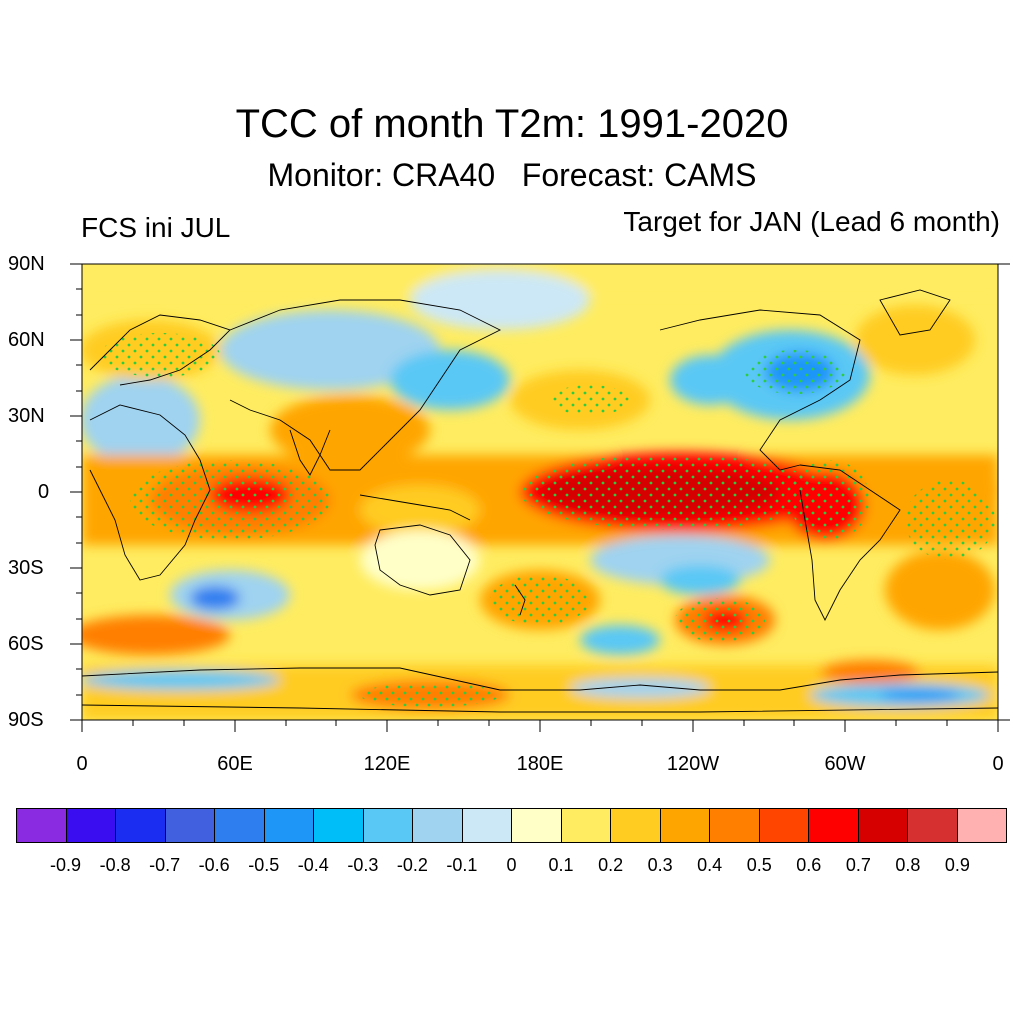 The image size is (1024, 1024). Describe the element at coordinates (710, 865) in the screenshot. I see `colorbar-tick-label: 0.4` at that location.